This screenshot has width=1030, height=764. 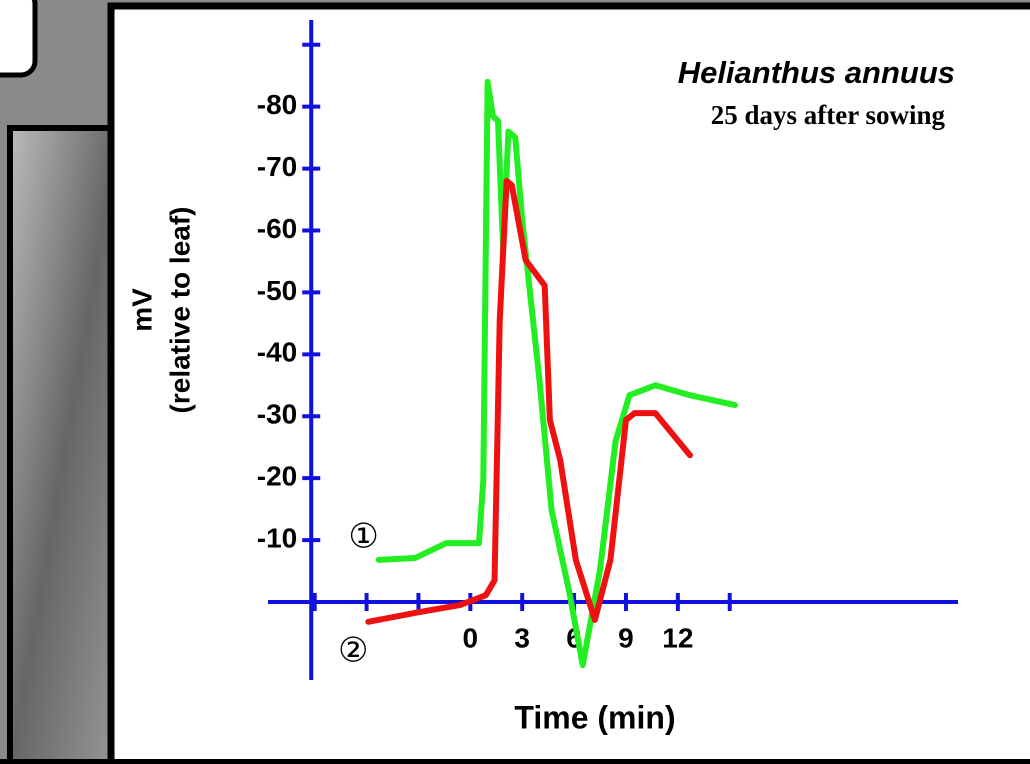 What do you see at coordinates (363, 536) in the screenshot?
I see `series-label: ①` at bounding box center [363, 536].